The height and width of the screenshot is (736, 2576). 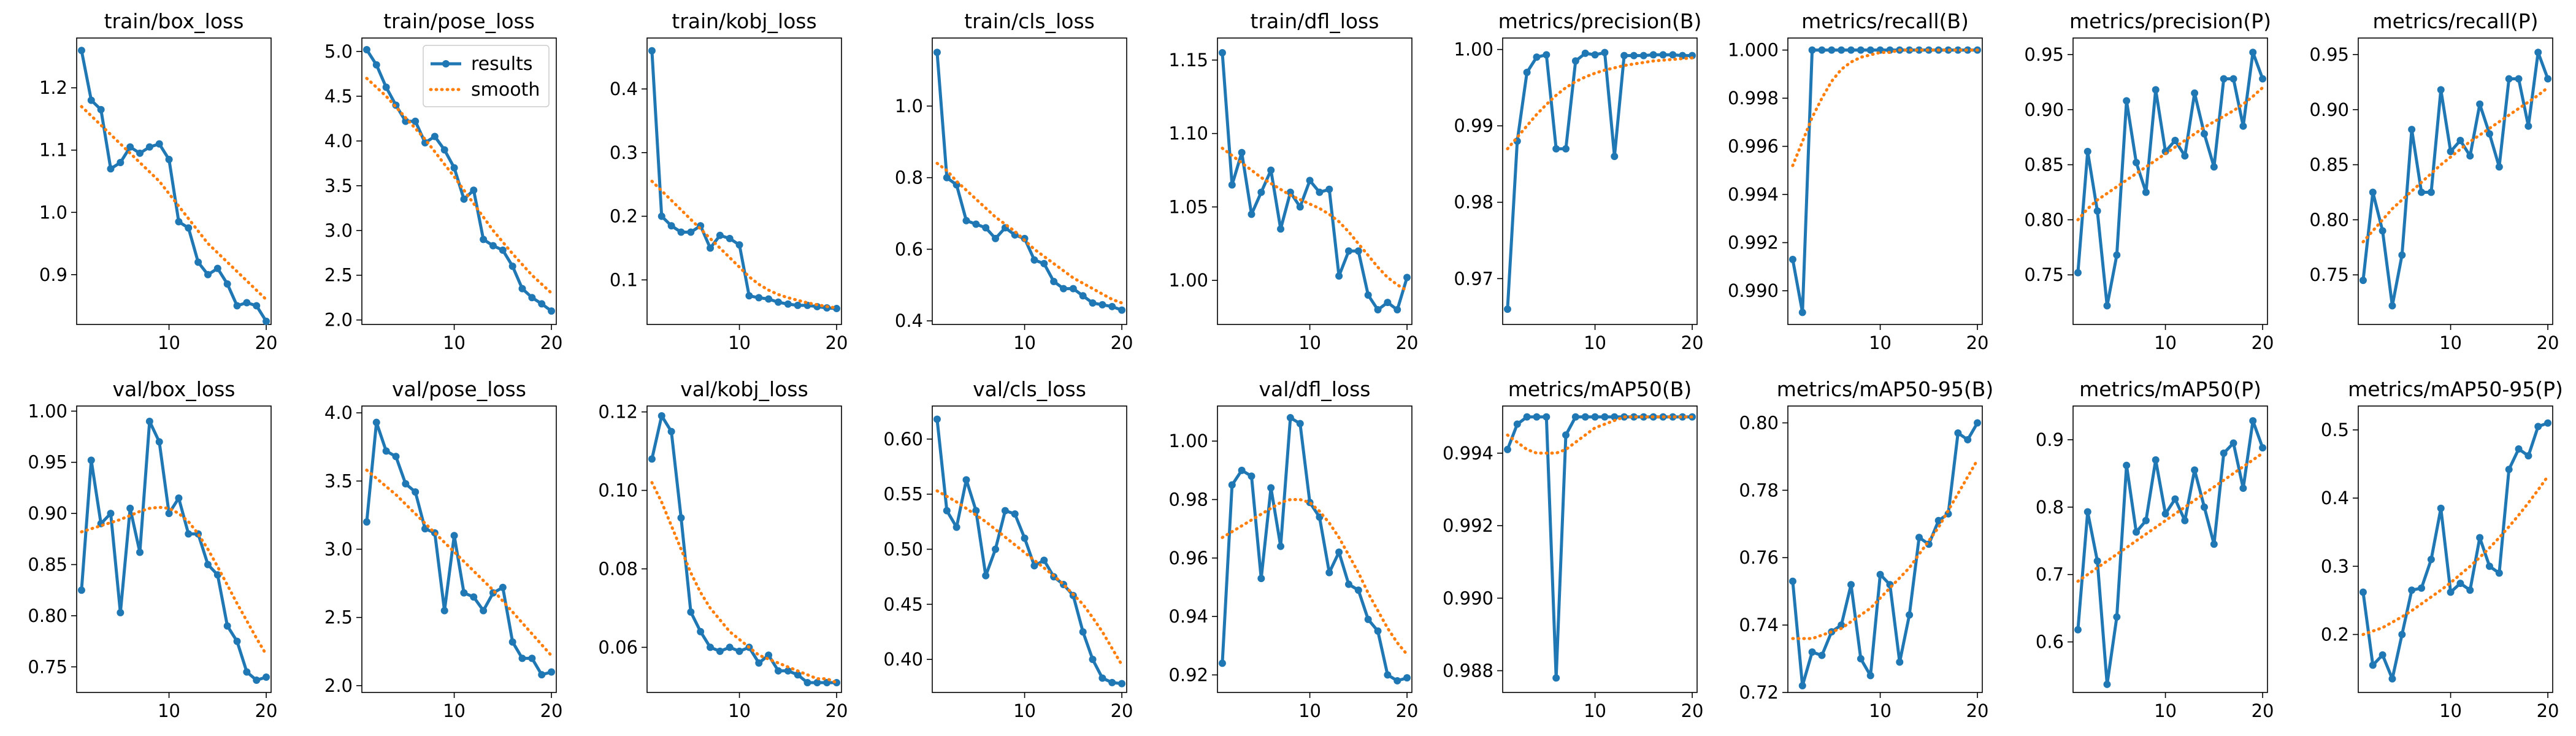 I want to click on y-tick-label: 0.94, so click(x=1188, y=616).